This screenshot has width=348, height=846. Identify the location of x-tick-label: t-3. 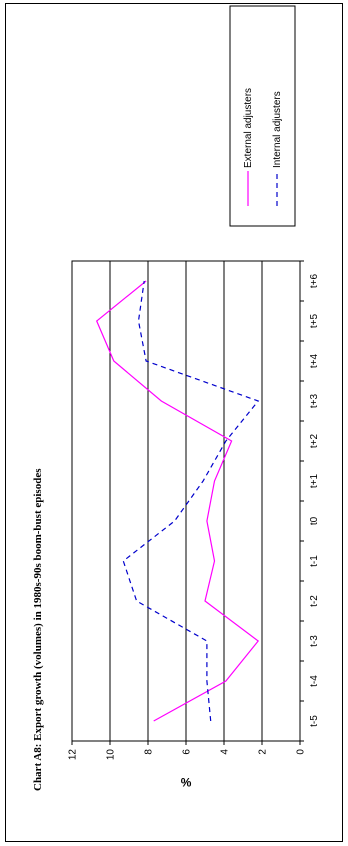
(314, 641).